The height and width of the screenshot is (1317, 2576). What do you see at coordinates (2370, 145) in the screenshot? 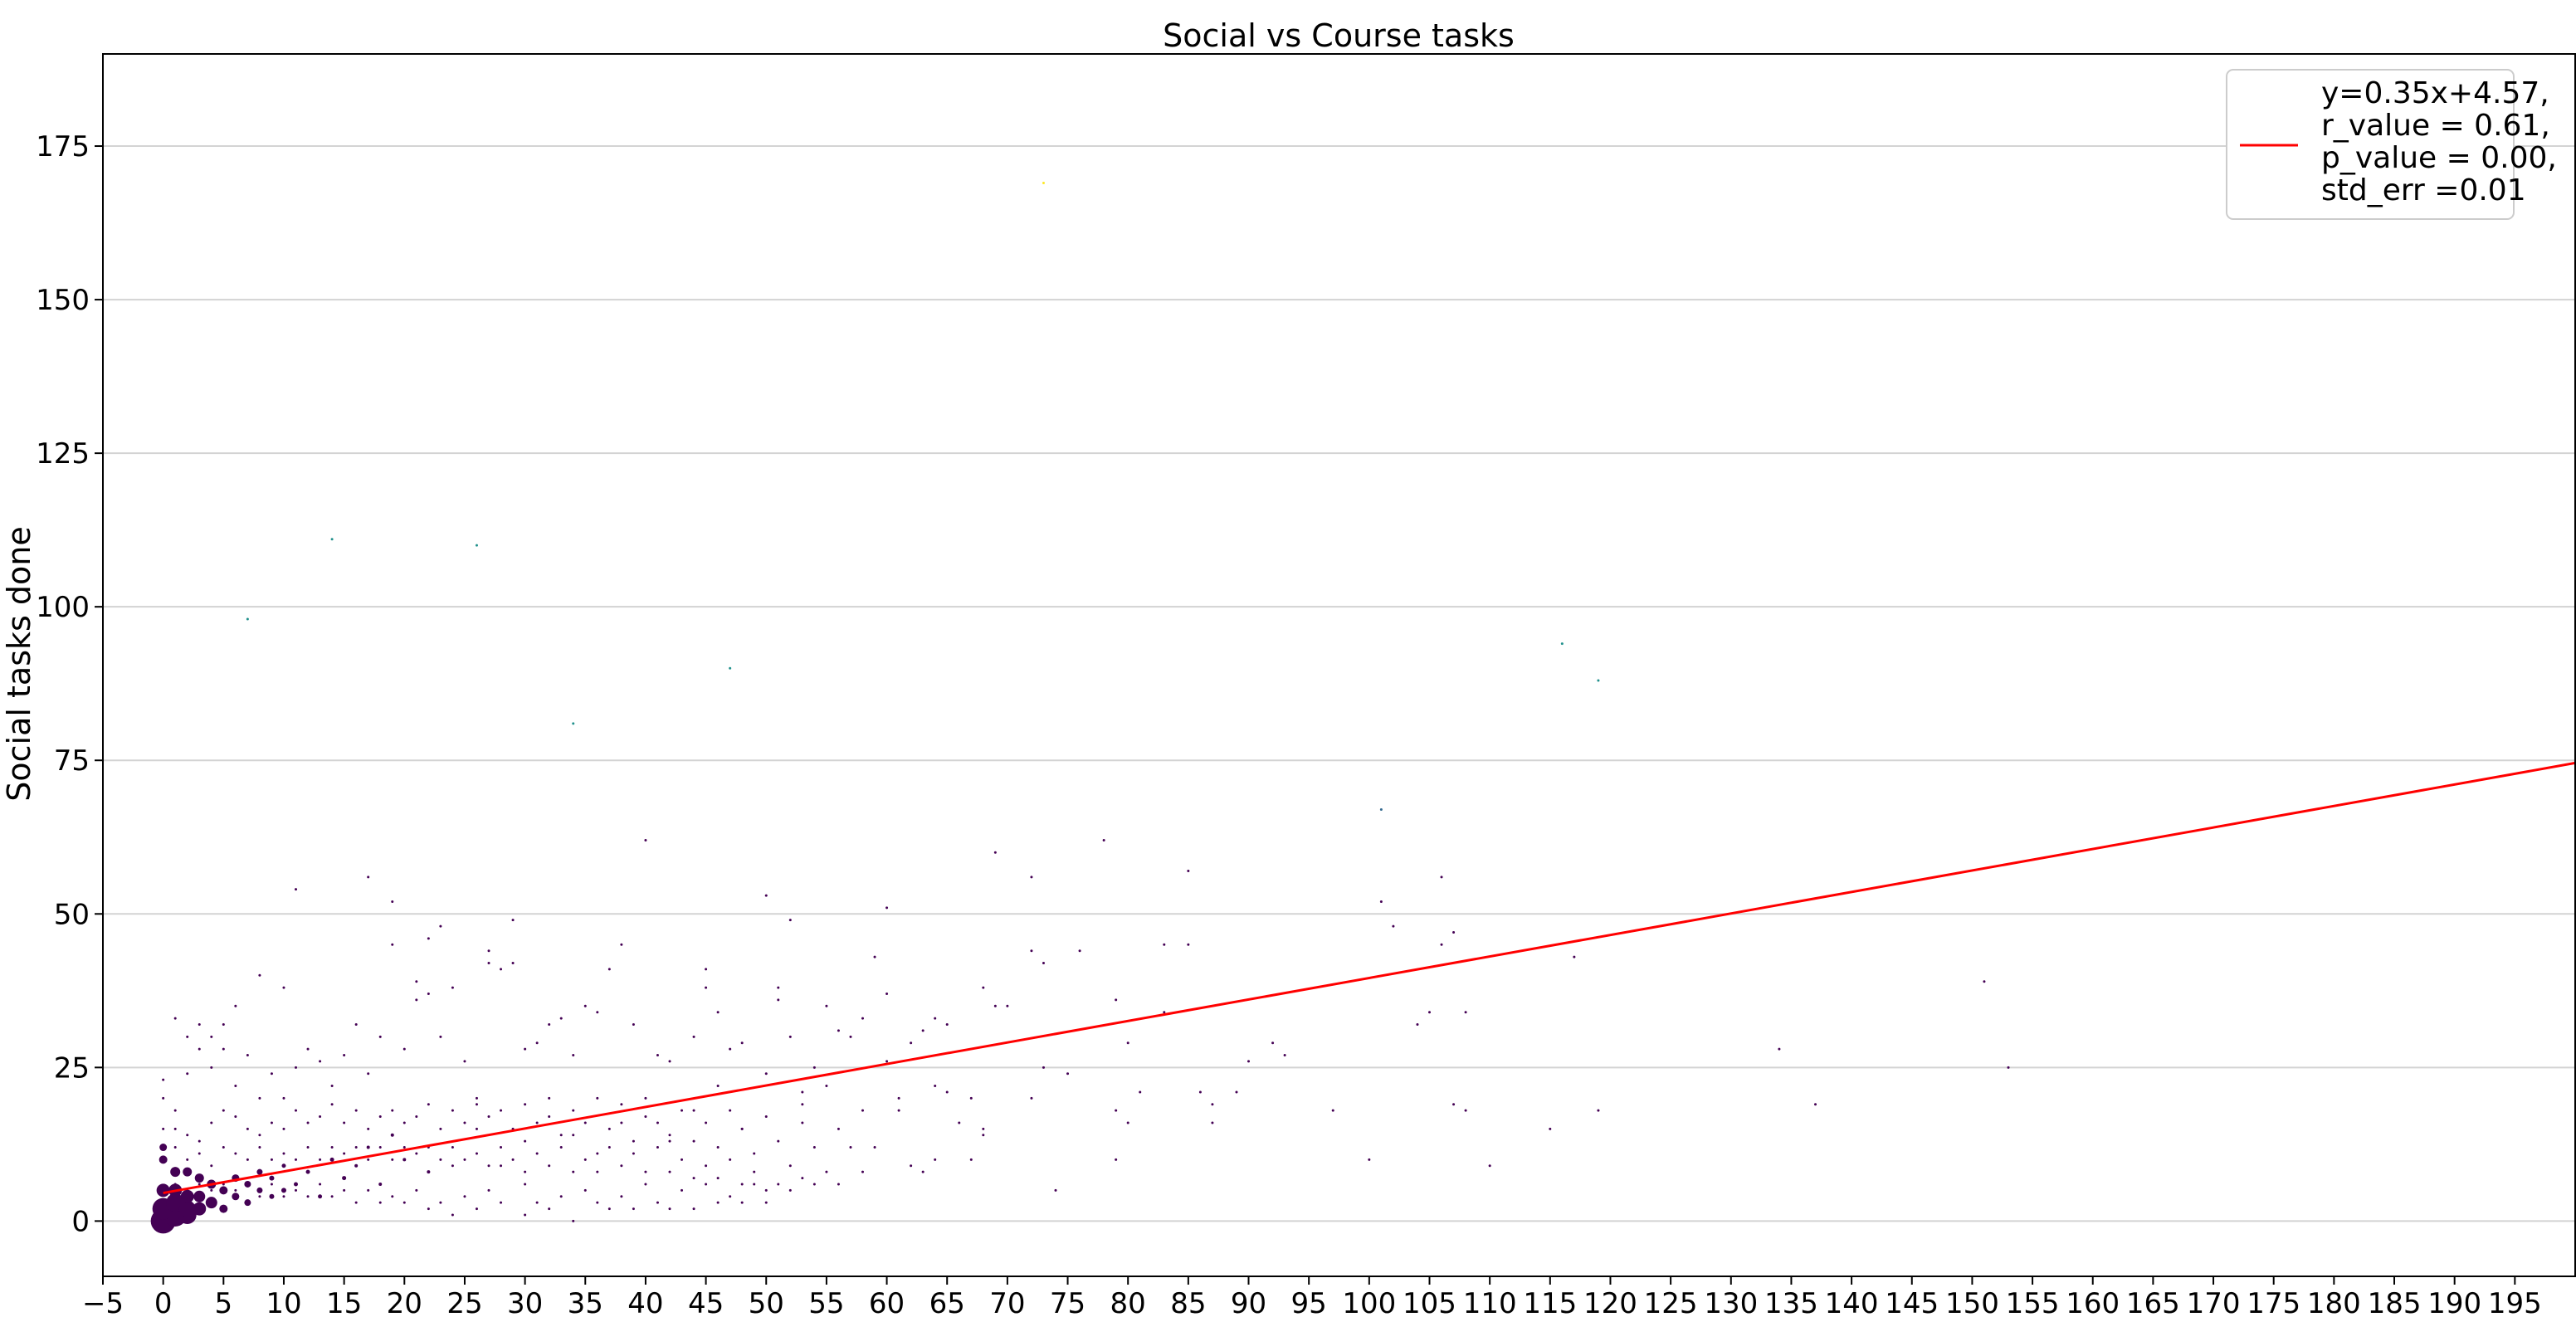
I see `legend-box` at bounding box center [2370, 145].